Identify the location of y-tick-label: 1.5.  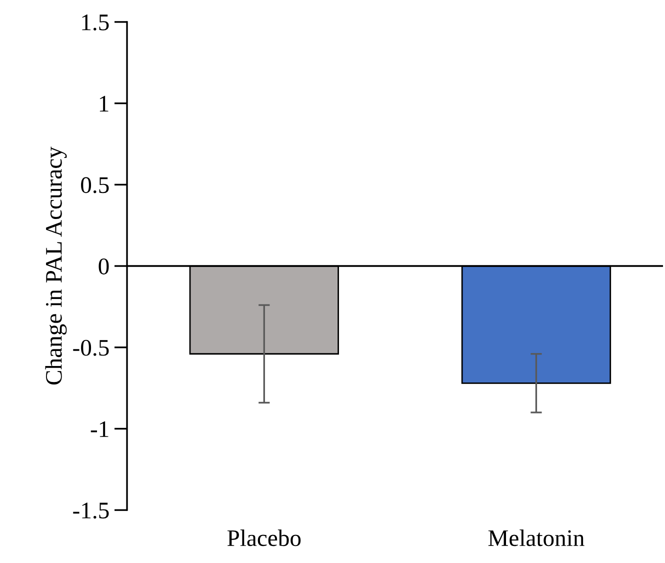
(95, 22).